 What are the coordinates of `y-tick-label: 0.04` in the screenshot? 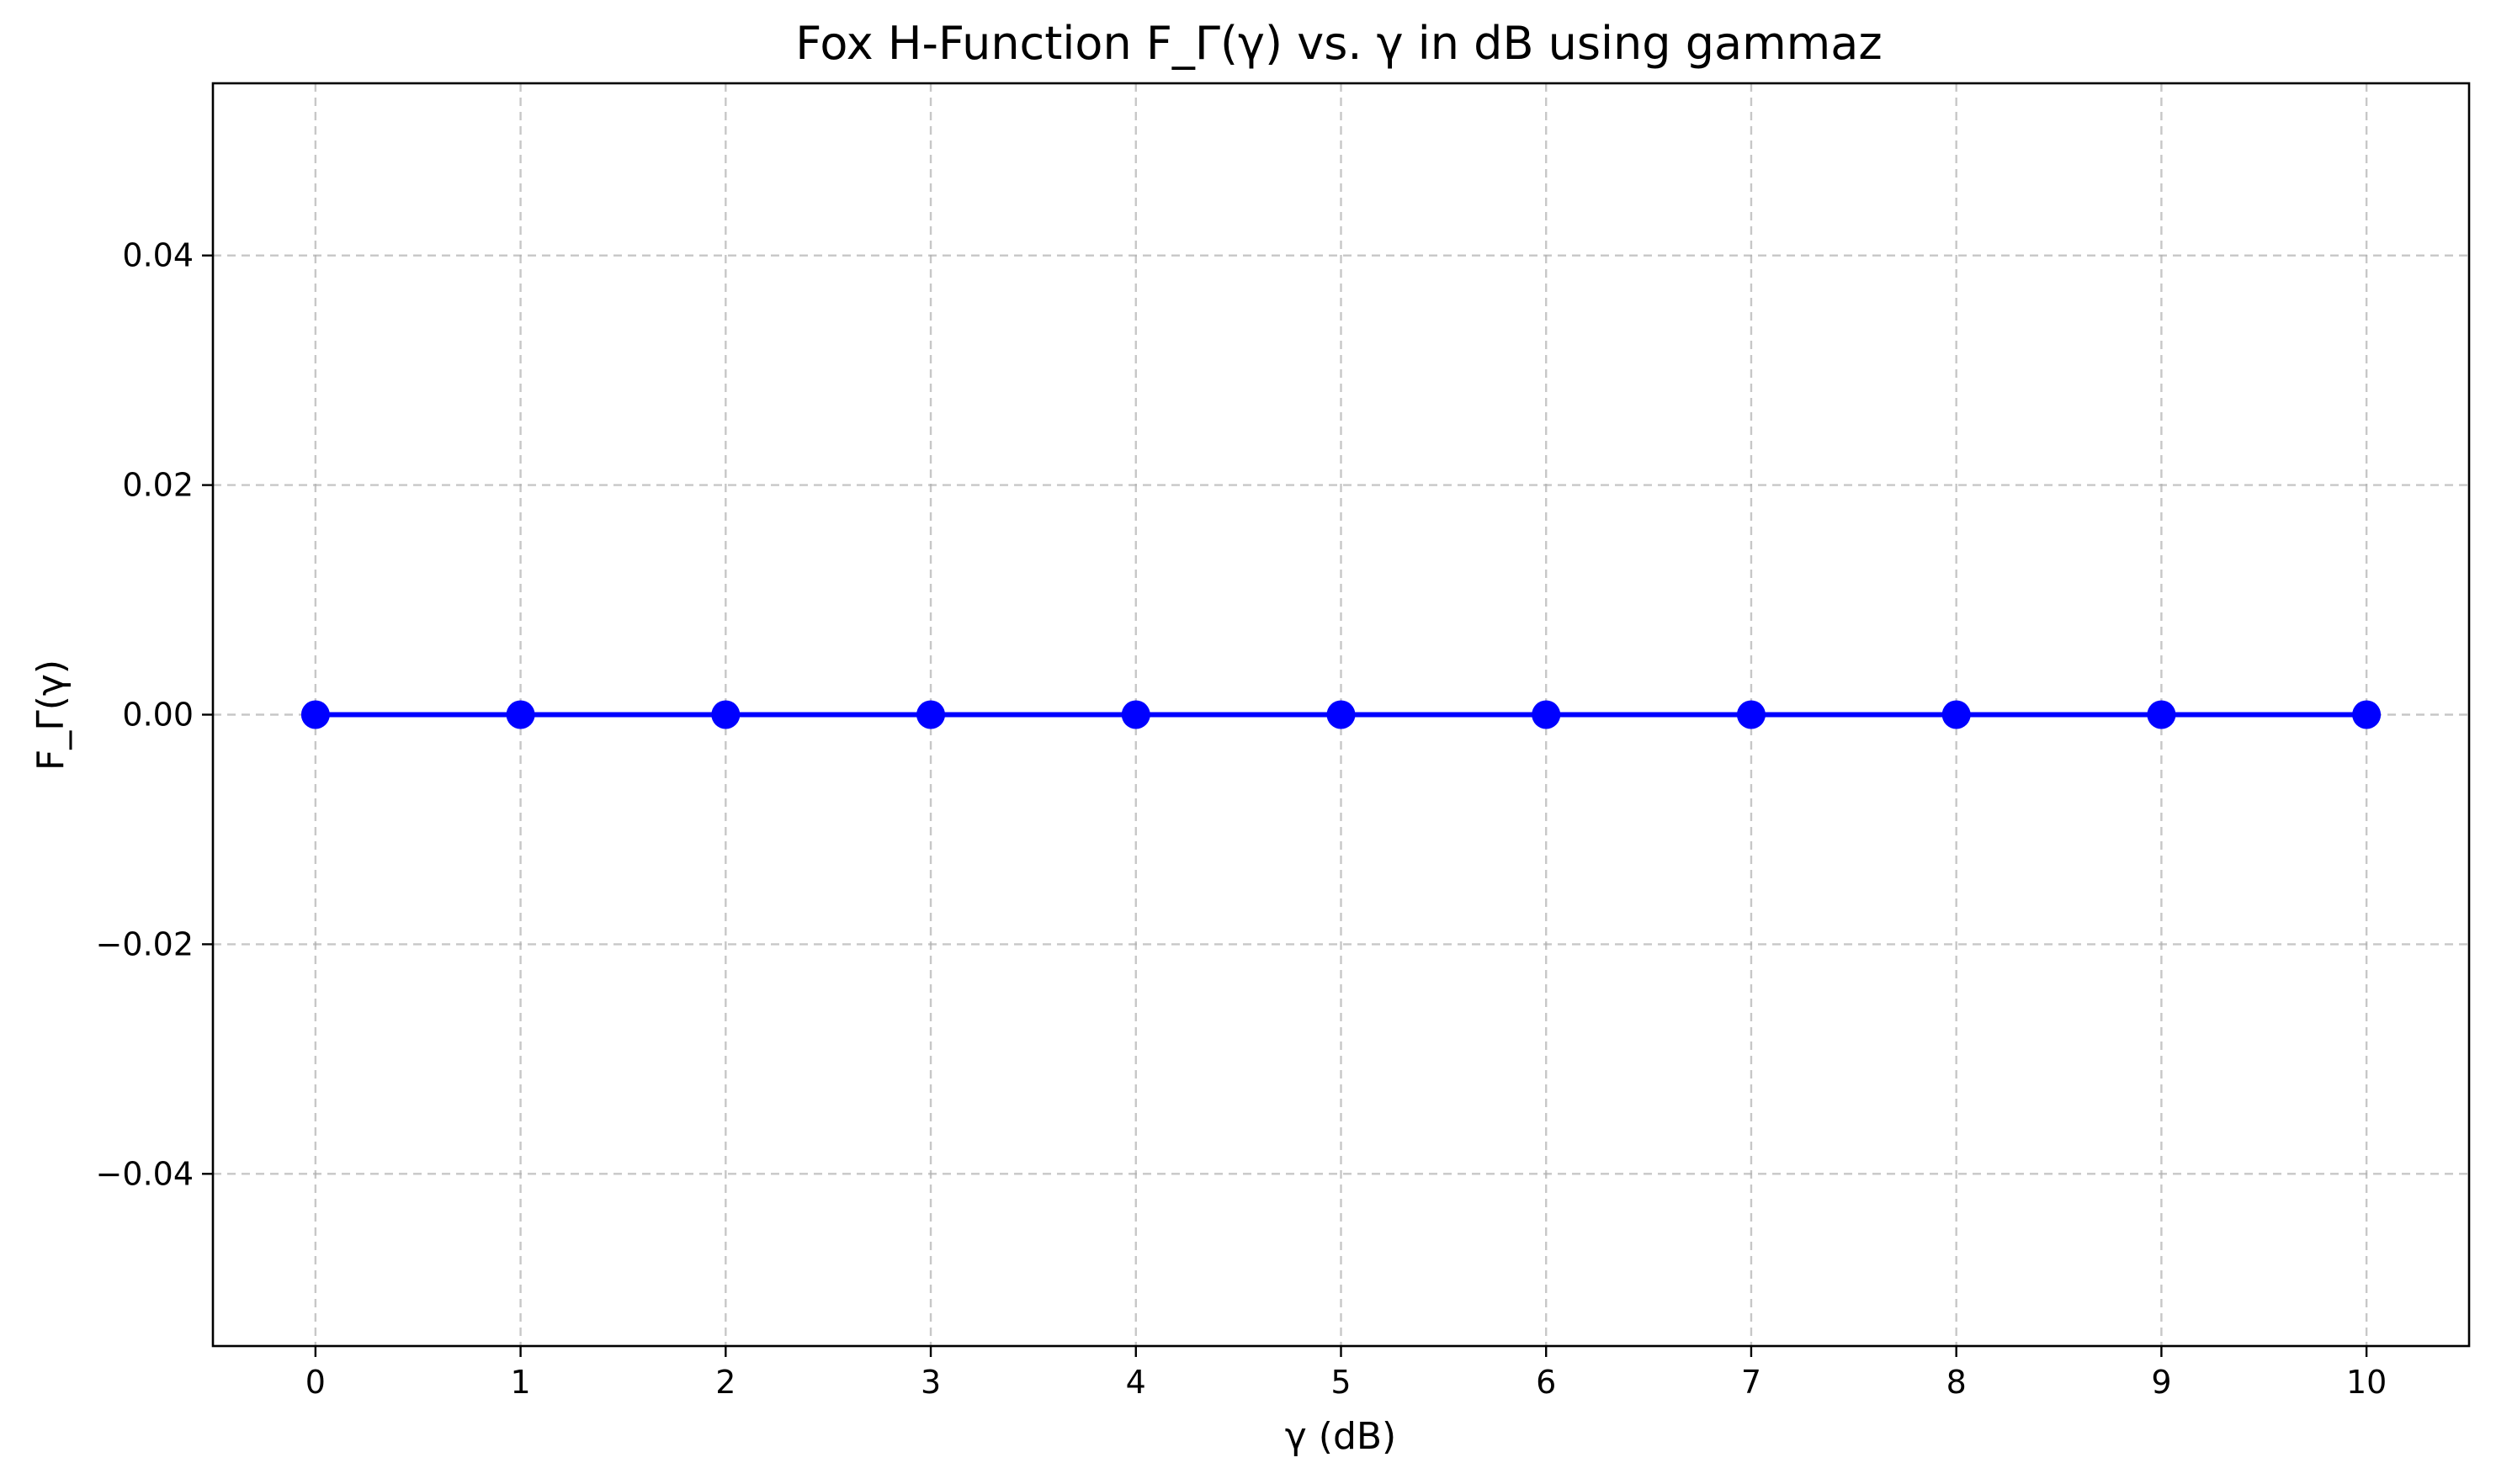 It's located at (158, 256).